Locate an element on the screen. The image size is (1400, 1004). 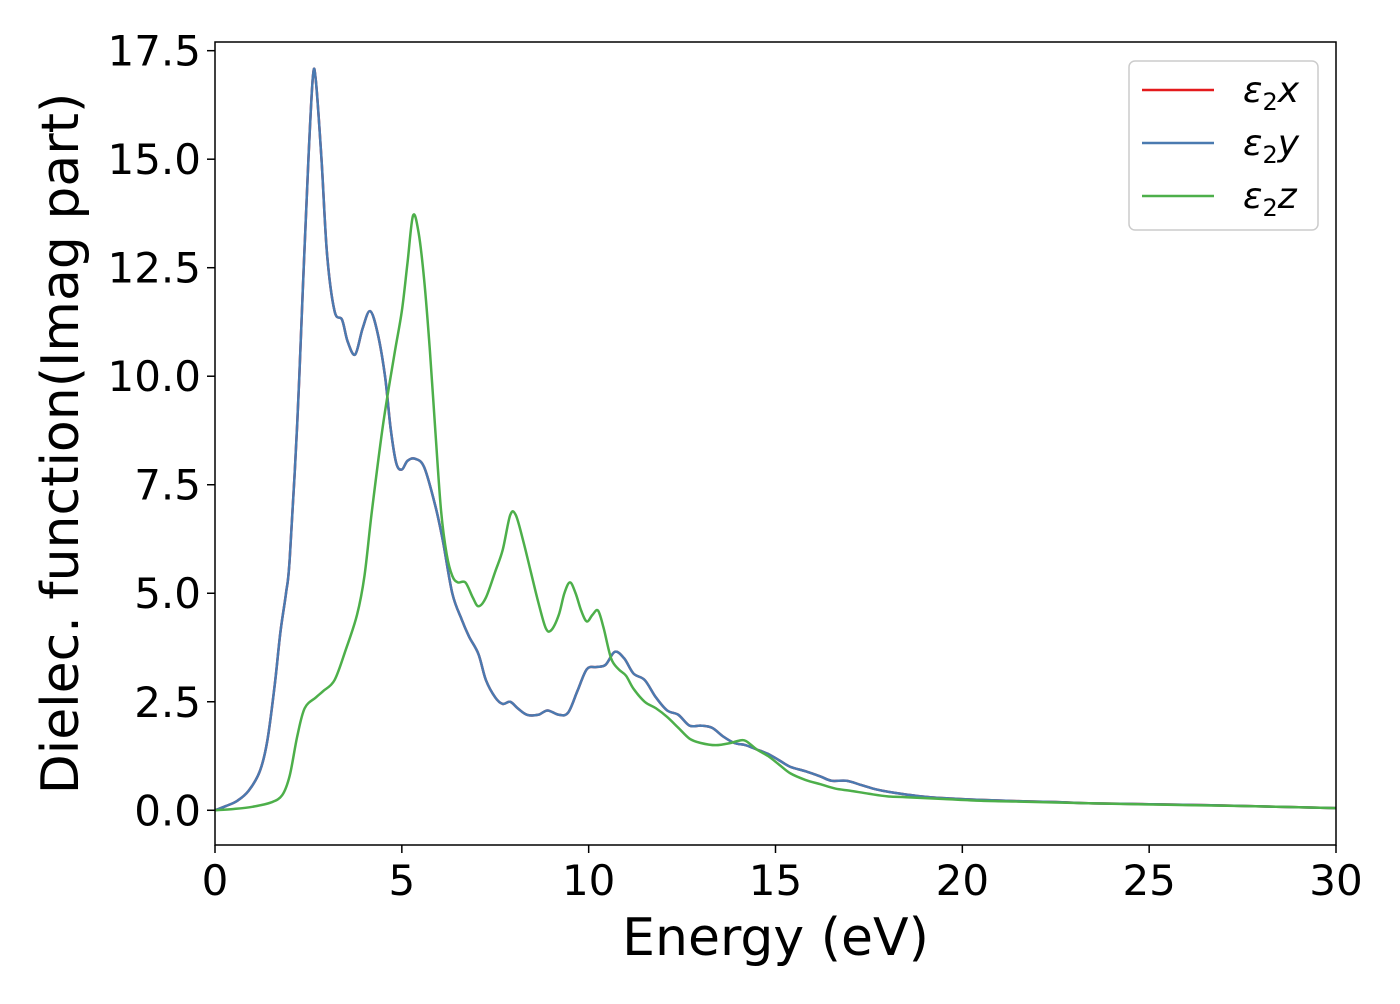
y-tick-label: 7.5 is located at coordinates (167, 485).